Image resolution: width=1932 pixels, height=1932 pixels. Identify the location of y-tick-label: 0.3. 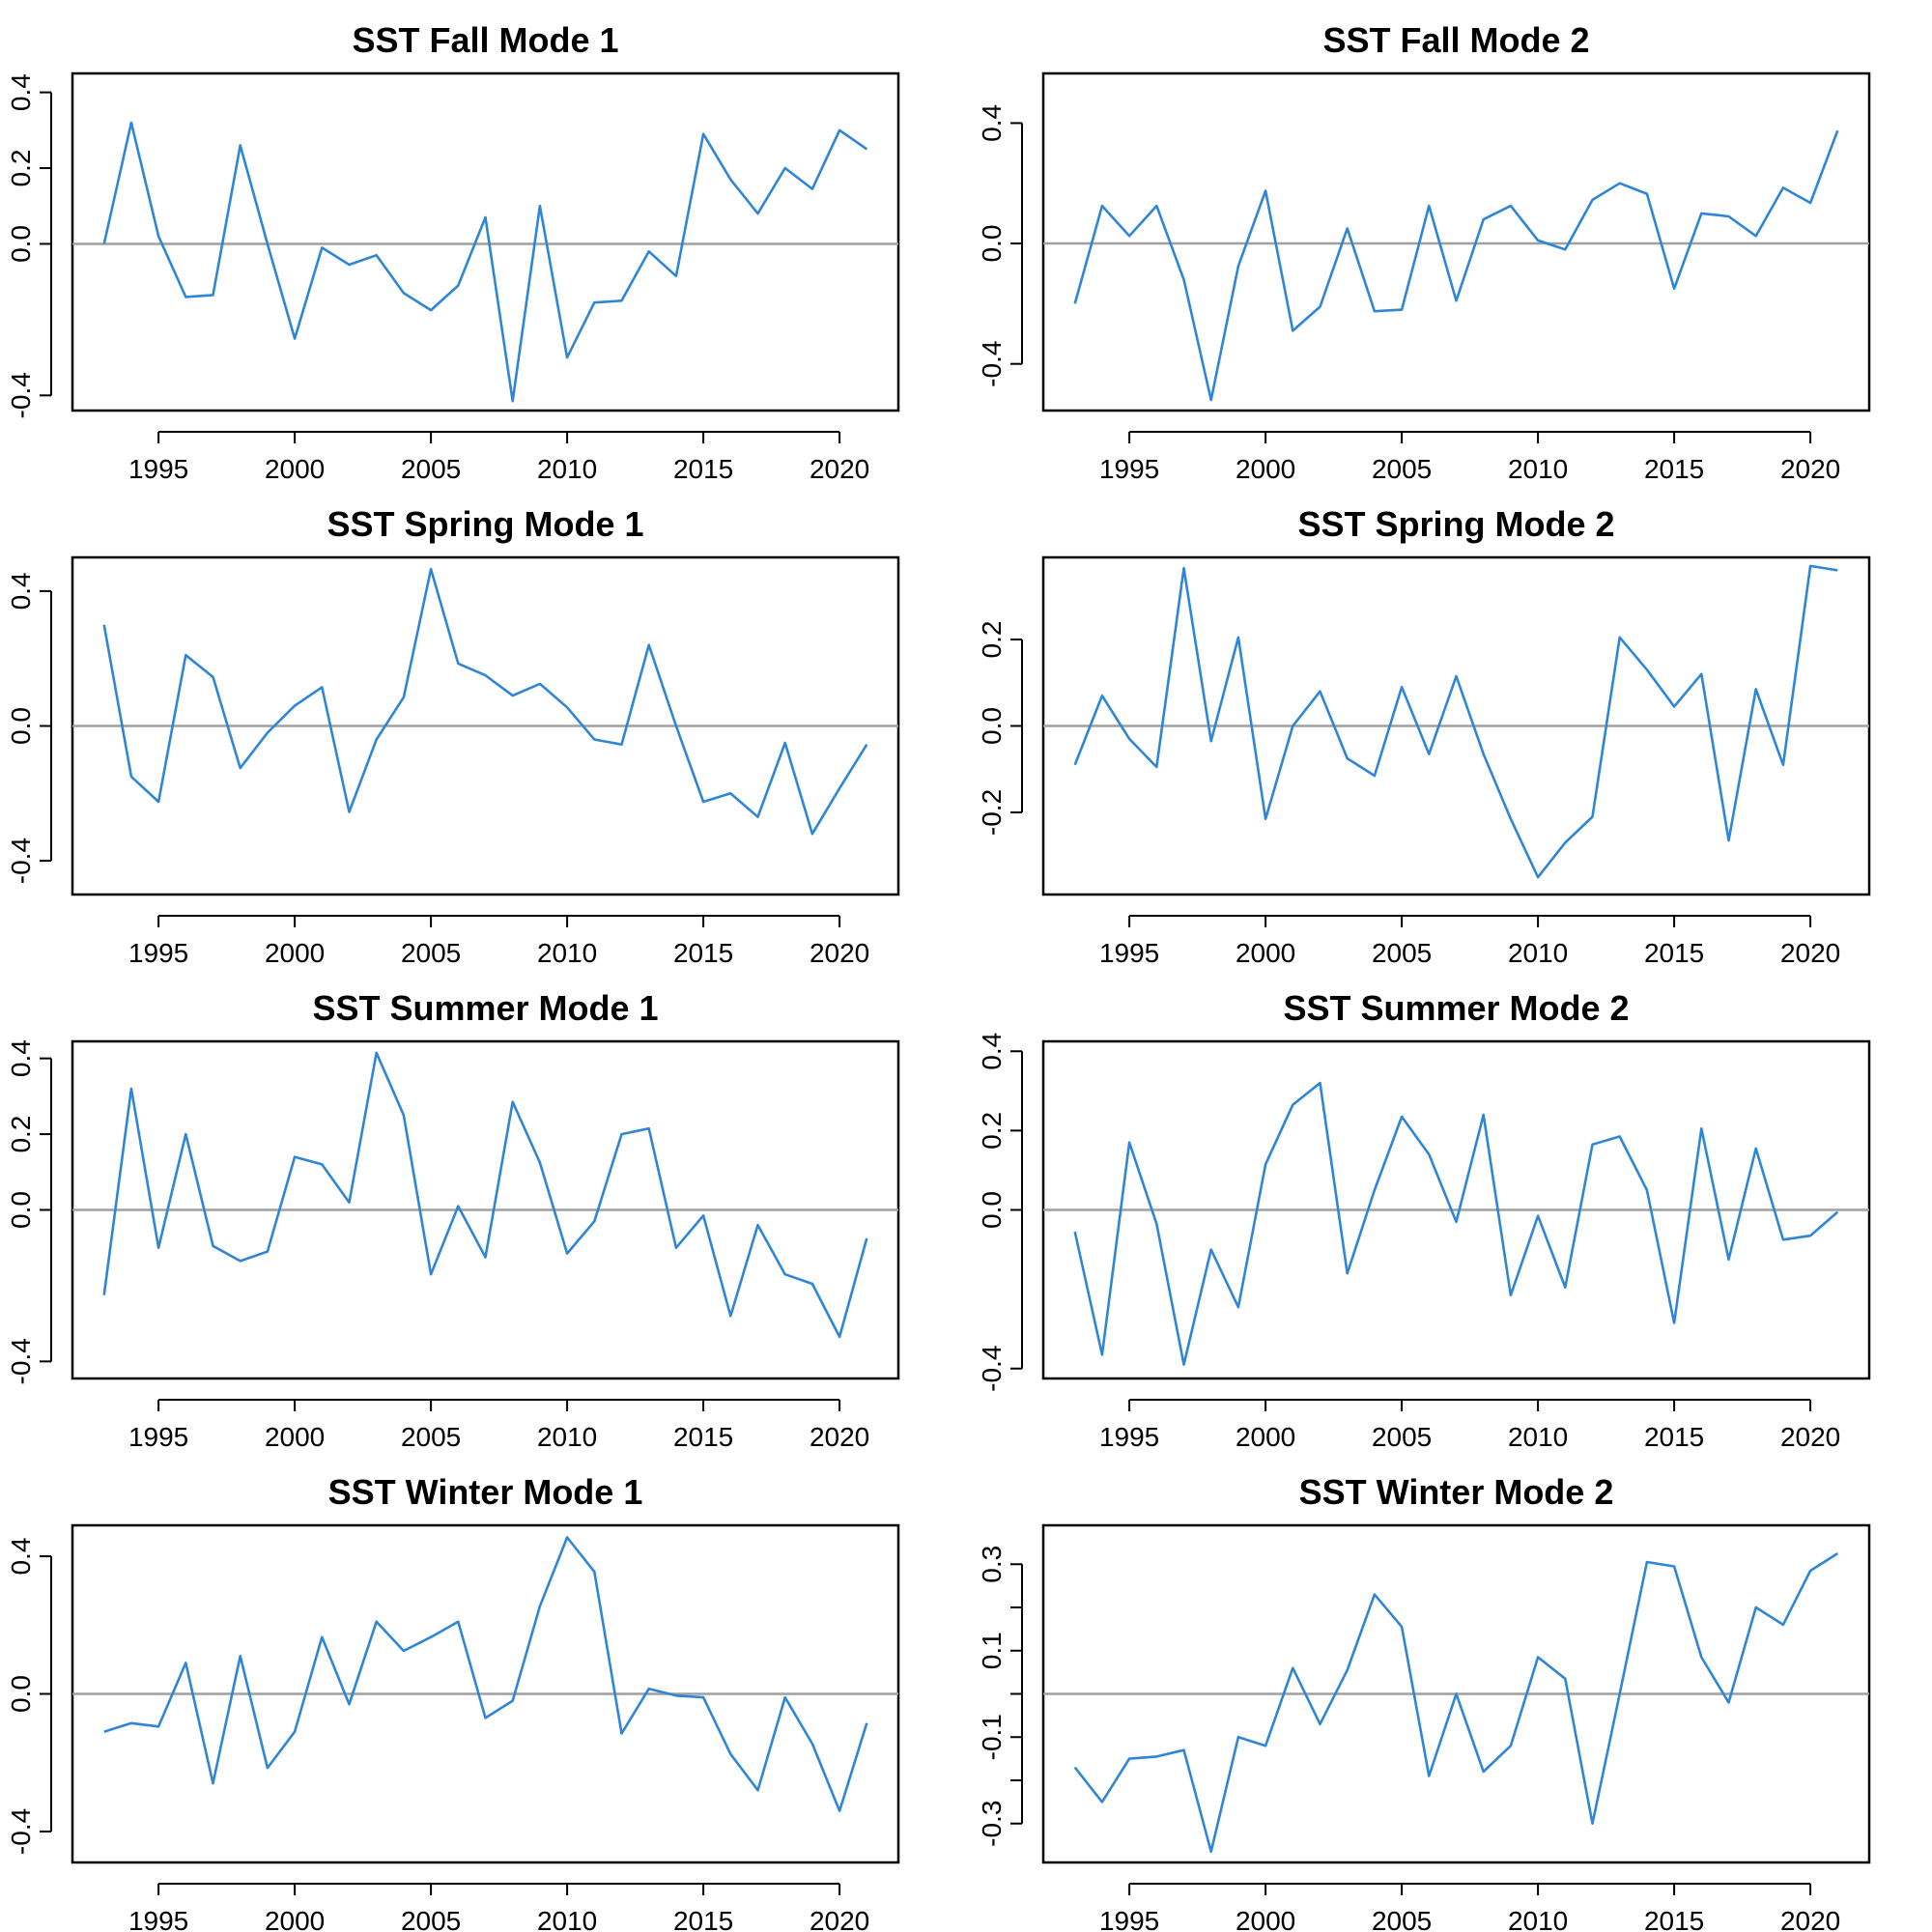
(992, 1564).